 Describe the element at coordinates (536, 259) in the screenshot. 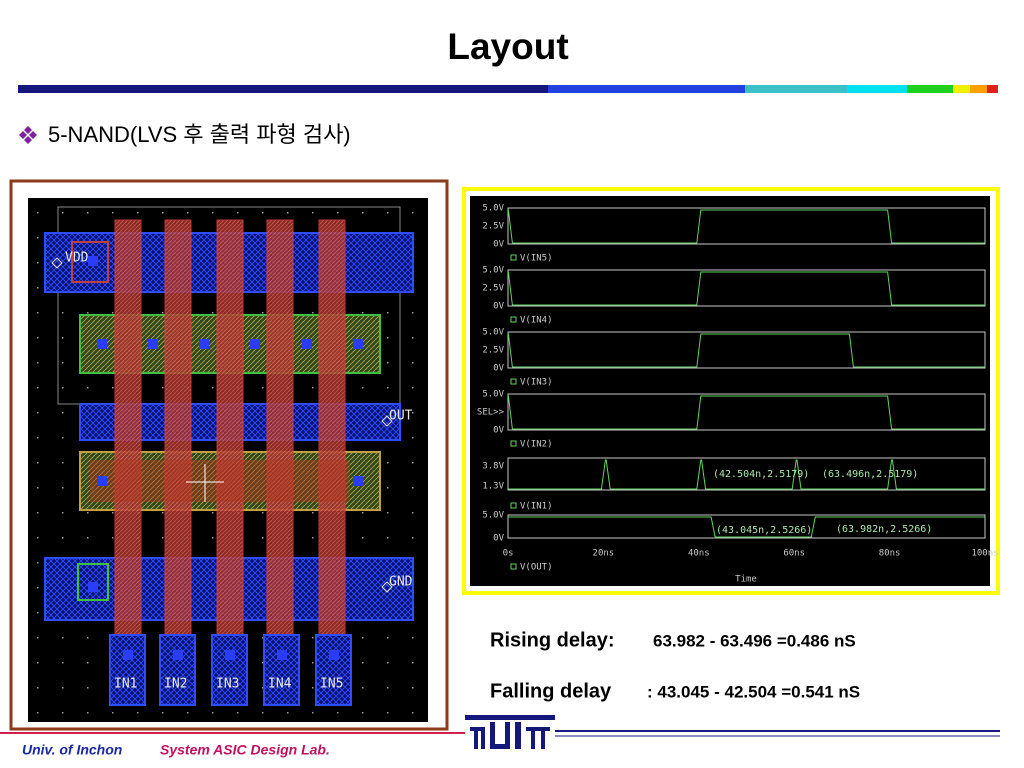

I see `signal-label: V(IN5)` at that location.